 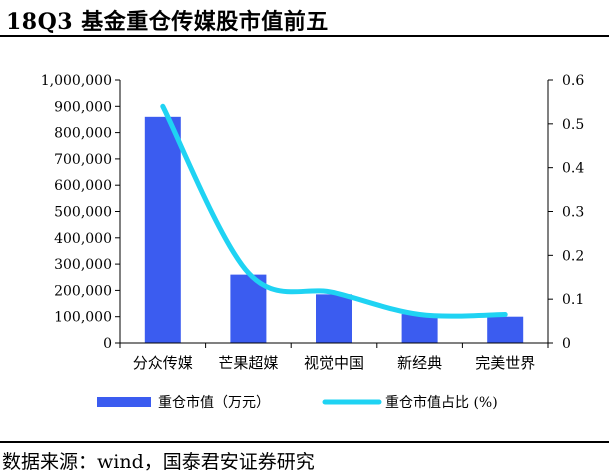 I want to click on title-divider, so click(x=304, y=36).